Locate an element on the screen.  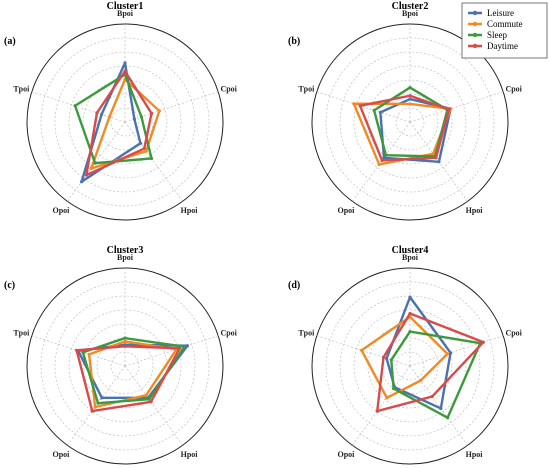
legend-label-daytime: Daytime is located at coordinates (502, 46).